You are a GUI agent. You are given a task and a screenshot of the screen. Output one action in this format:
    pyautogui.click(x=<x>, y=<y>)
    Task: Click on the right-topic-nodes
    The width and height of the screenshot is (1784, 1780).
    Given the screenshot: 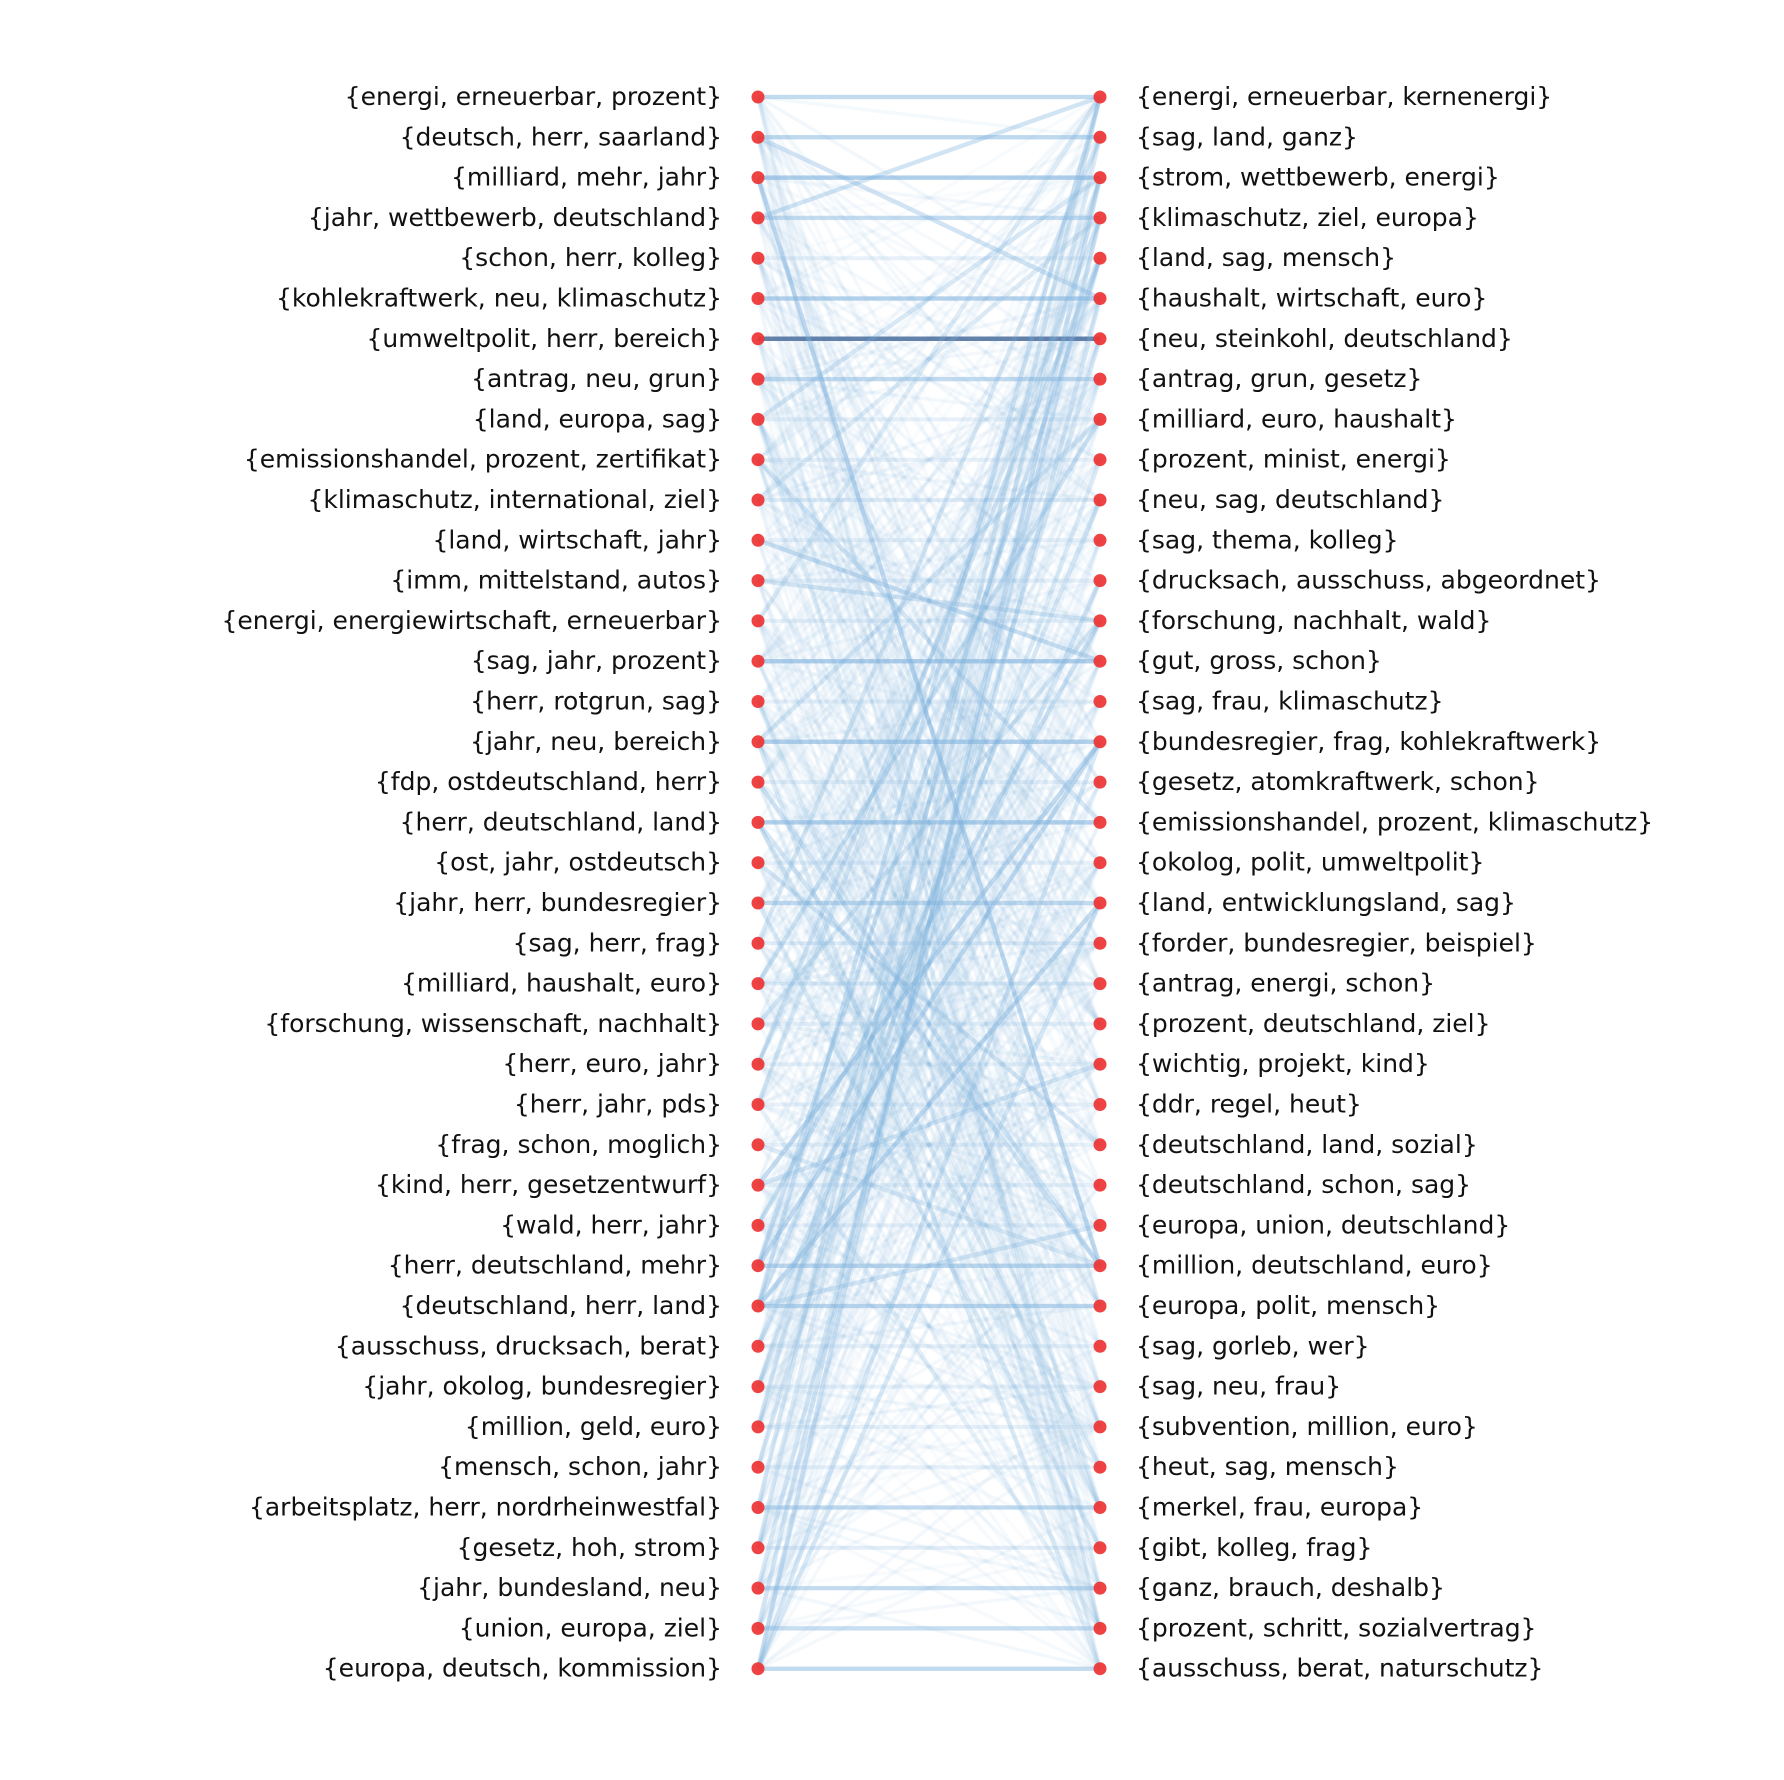 What is the action you would take?
    pyautogui.click(x=1100, y=883)
    